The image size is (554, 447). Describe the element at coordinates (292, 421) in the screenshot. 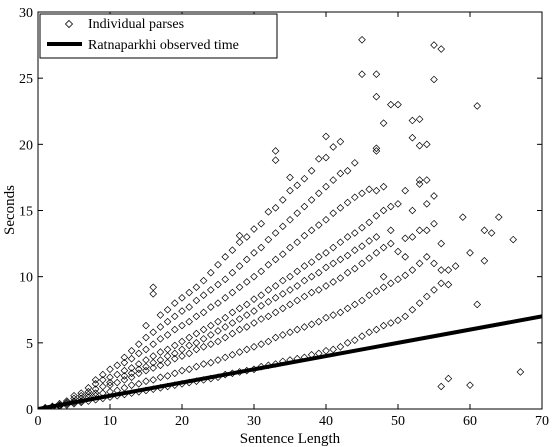

I see `x-tick-labels: 0 10 20 30 40 50 60 70` at that location.